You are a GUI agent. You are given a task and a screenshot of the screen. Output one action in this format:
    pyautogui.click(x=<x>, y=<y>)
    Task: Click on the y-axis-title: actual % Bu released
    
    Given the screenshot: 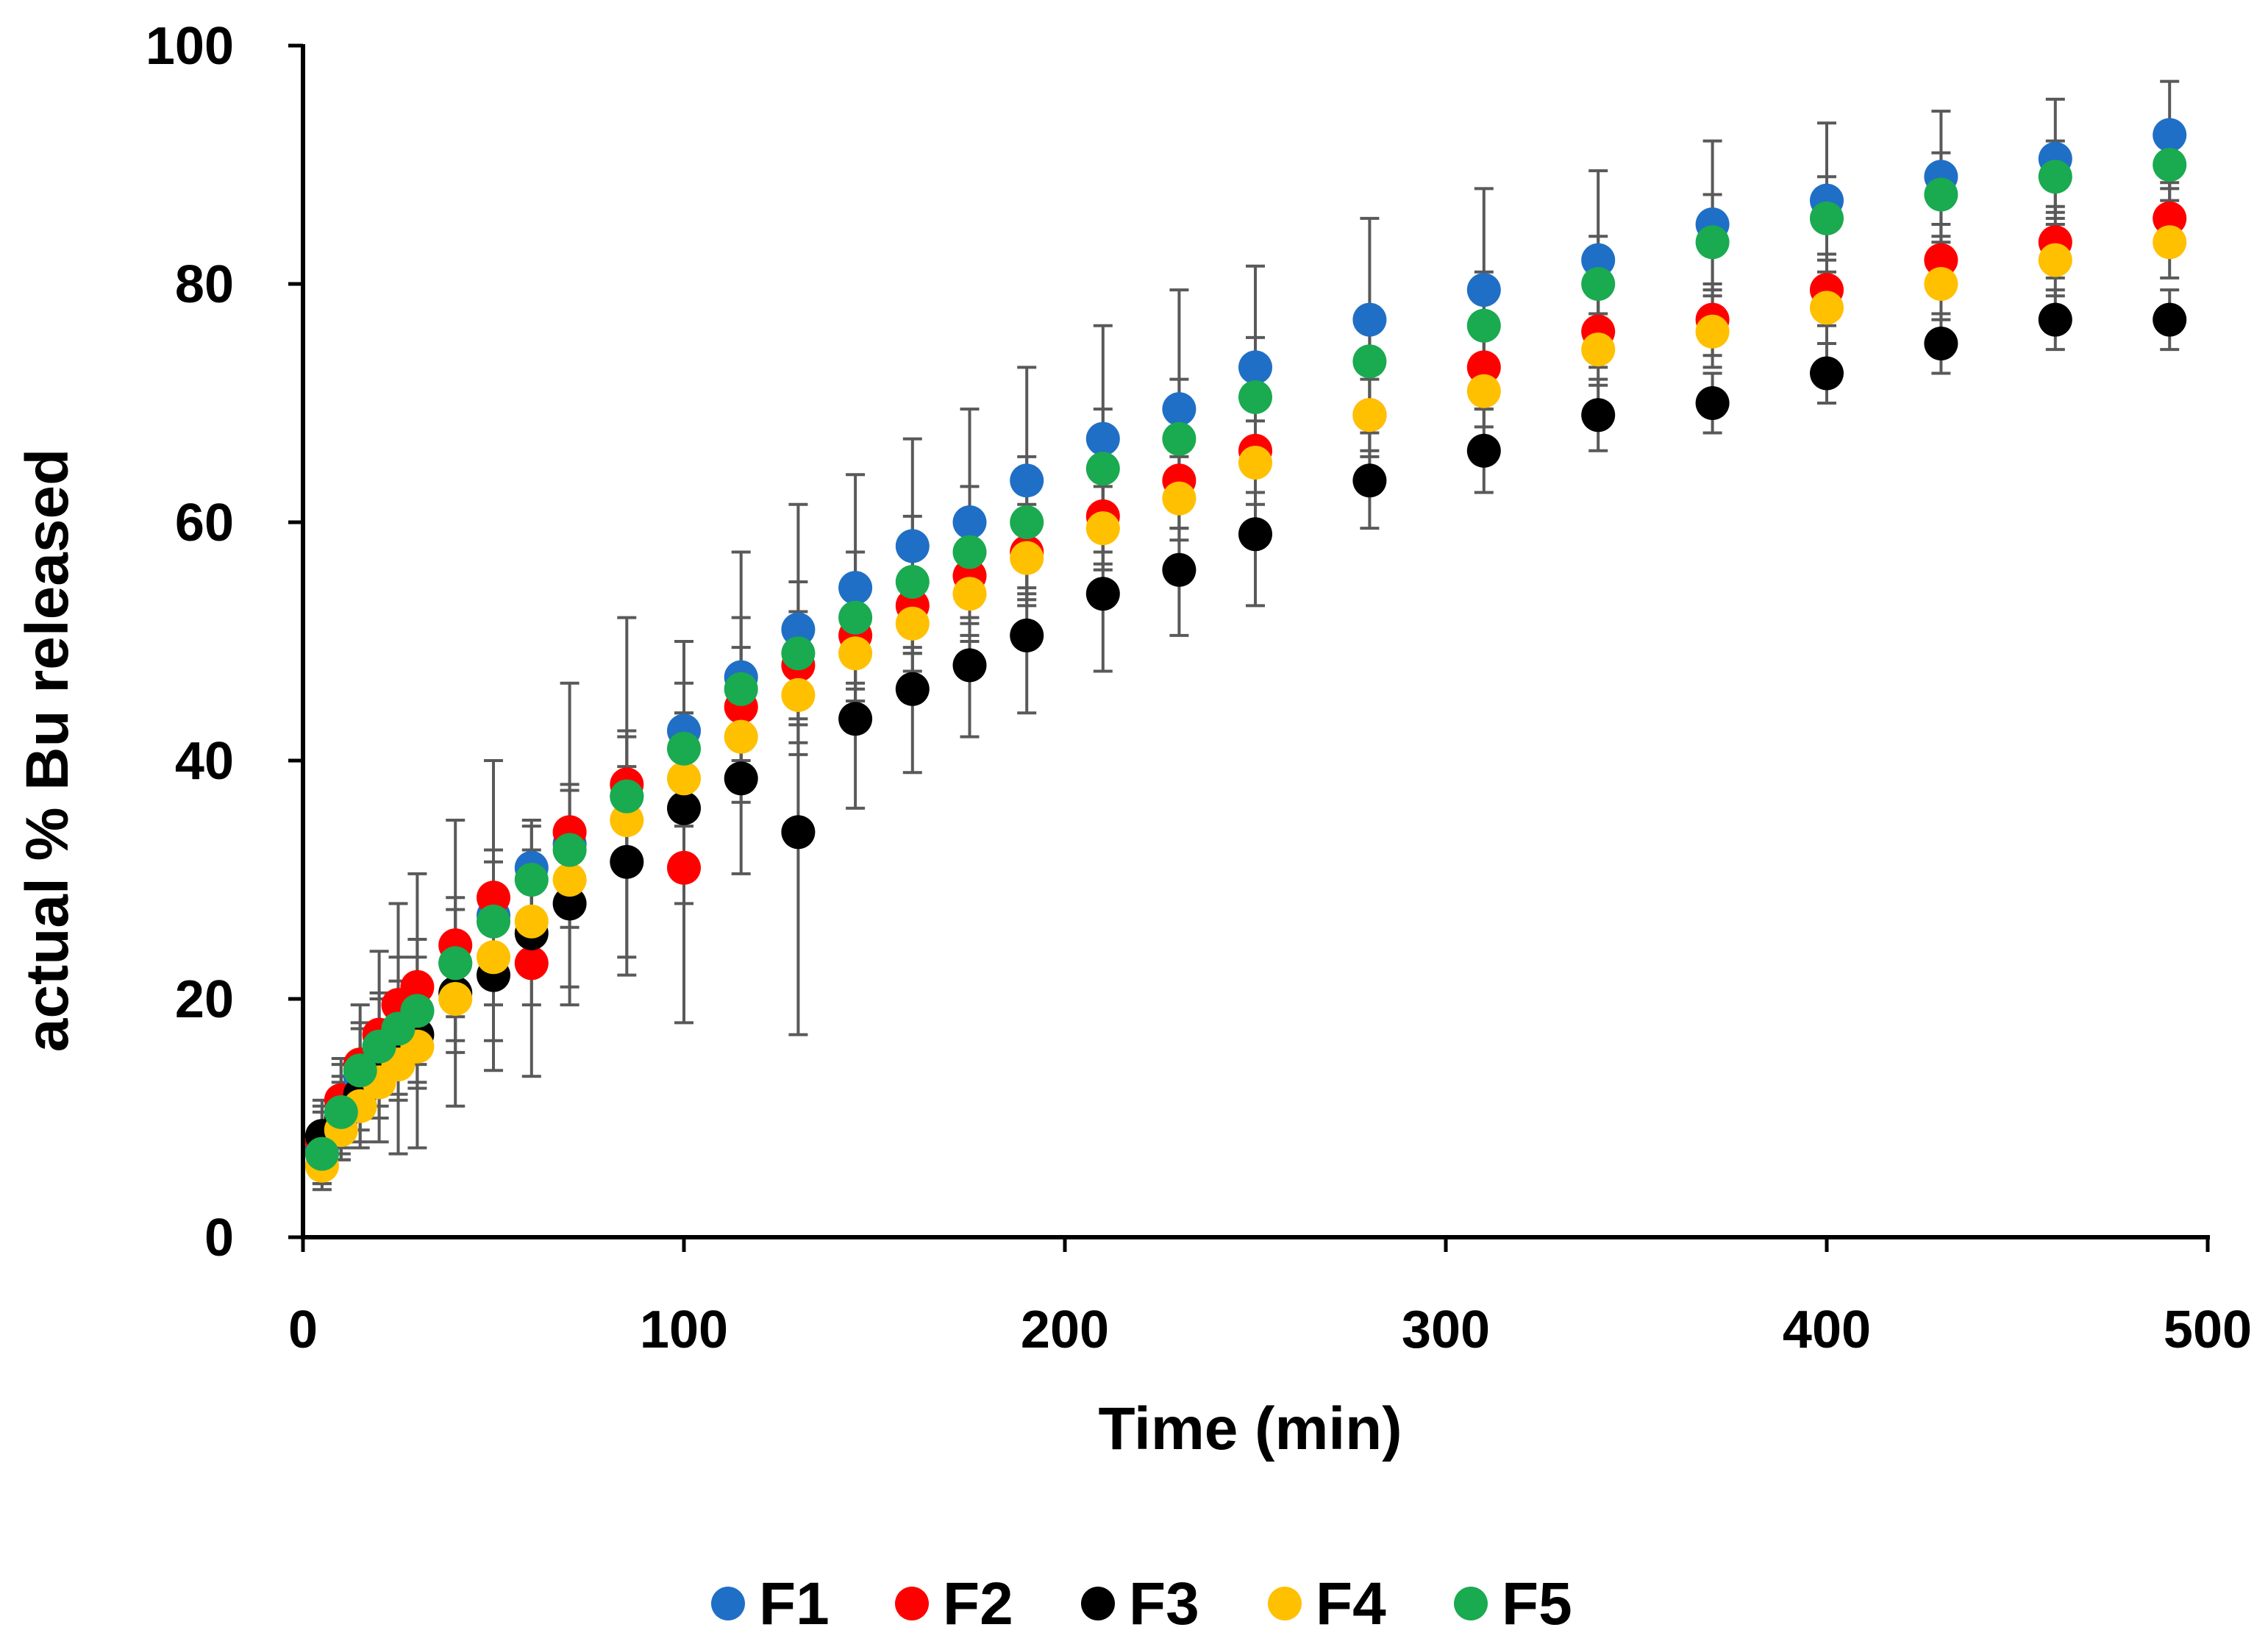 What is the action you would take?
    pyautogui.click(x=47, y=750)
    